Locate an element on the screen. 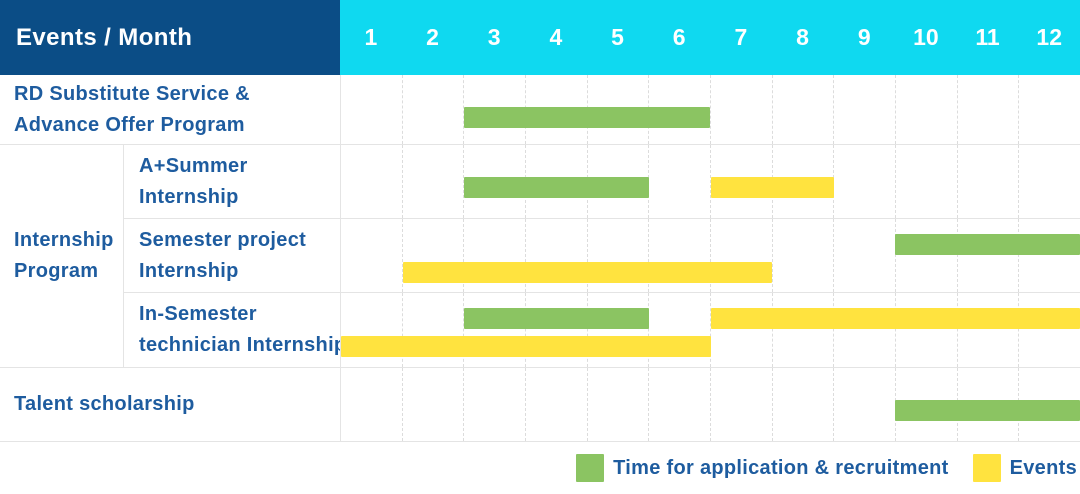 The image size is (1080, 494). month-header-12: 12 is located at coordinates (1049, 37).